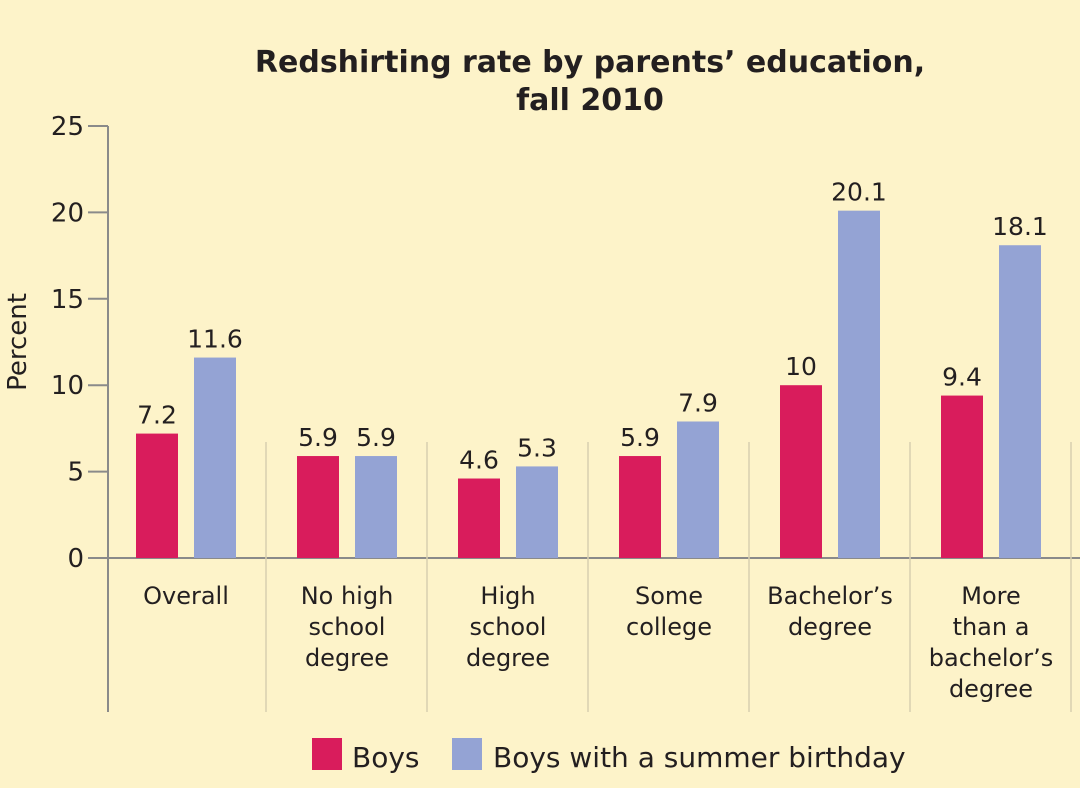  I want to click on x-category-label: Some, so click(669, 596).